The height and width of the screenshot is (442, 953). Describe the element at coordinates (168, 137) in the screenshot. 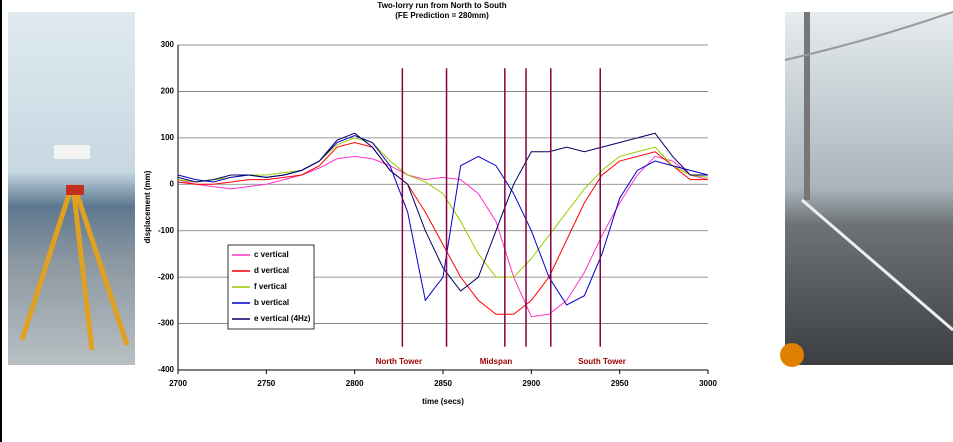

I see `y-tick-label: 100` at that location.